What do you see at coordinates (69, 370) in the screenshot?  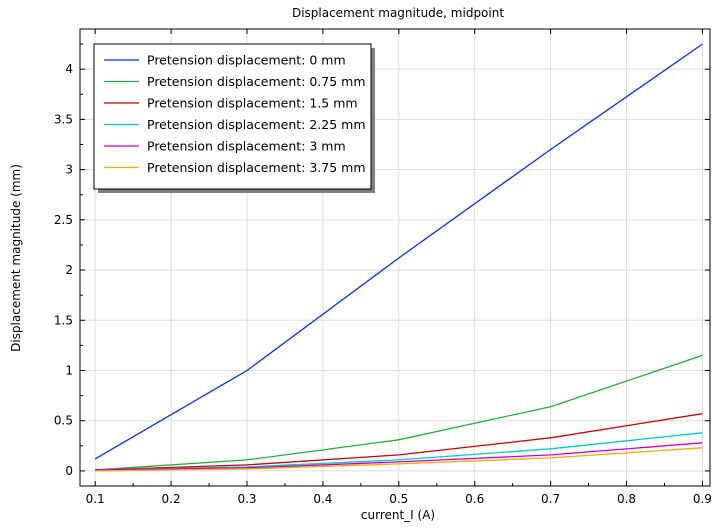 I see `y-tick-label: 1` at bounding box center [69, 370].